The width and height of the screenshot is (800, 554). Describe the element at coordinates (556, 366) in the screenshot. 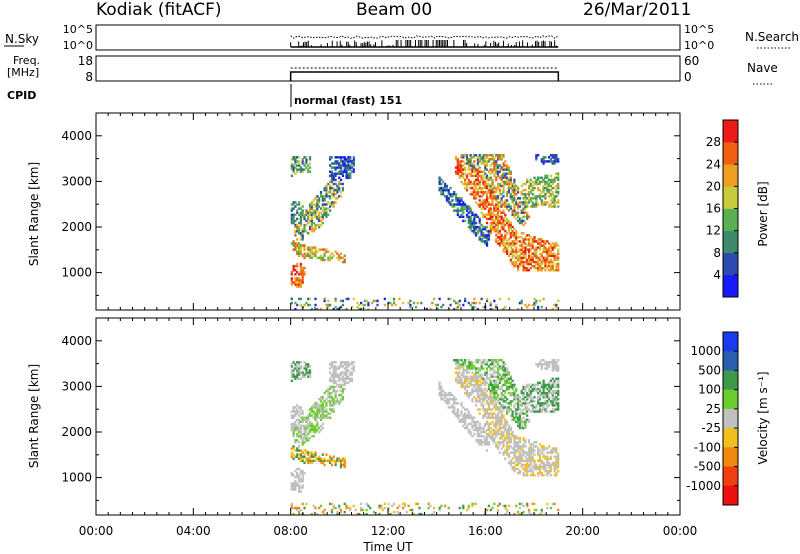

I see `velocity-cell-2021` at that location.